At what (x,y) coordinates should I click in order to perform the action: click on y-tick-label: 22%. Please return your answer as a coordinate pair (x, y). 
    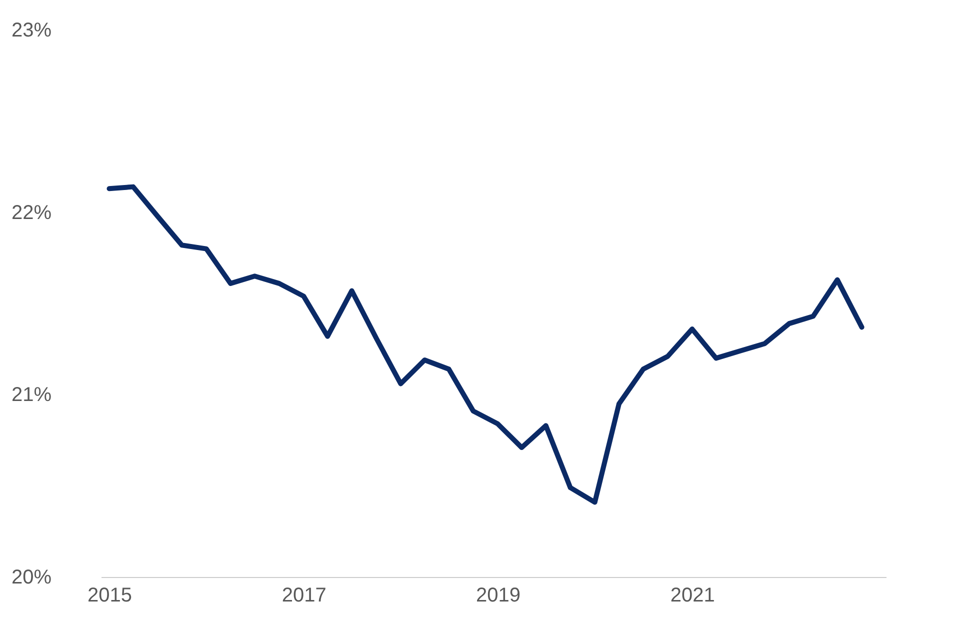
    Looking at the image, I should click on (31, 213).